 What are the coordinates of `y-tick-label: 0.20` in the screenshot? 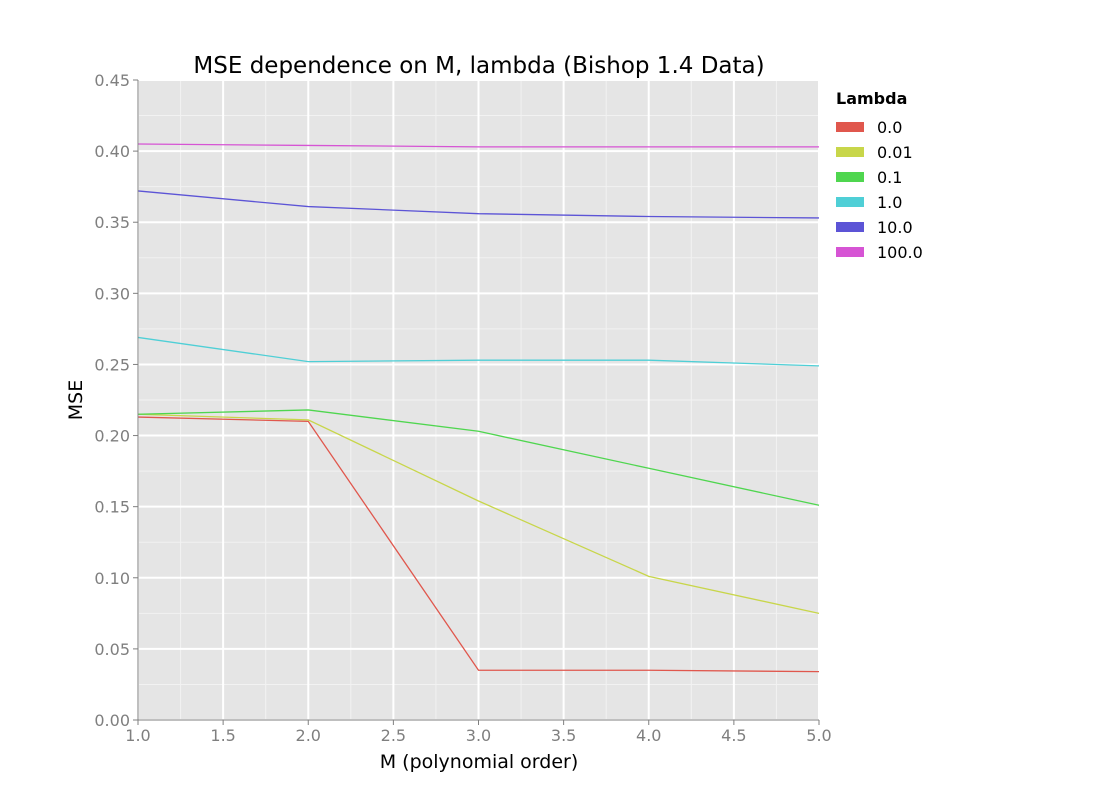 It's located at (112, 436).